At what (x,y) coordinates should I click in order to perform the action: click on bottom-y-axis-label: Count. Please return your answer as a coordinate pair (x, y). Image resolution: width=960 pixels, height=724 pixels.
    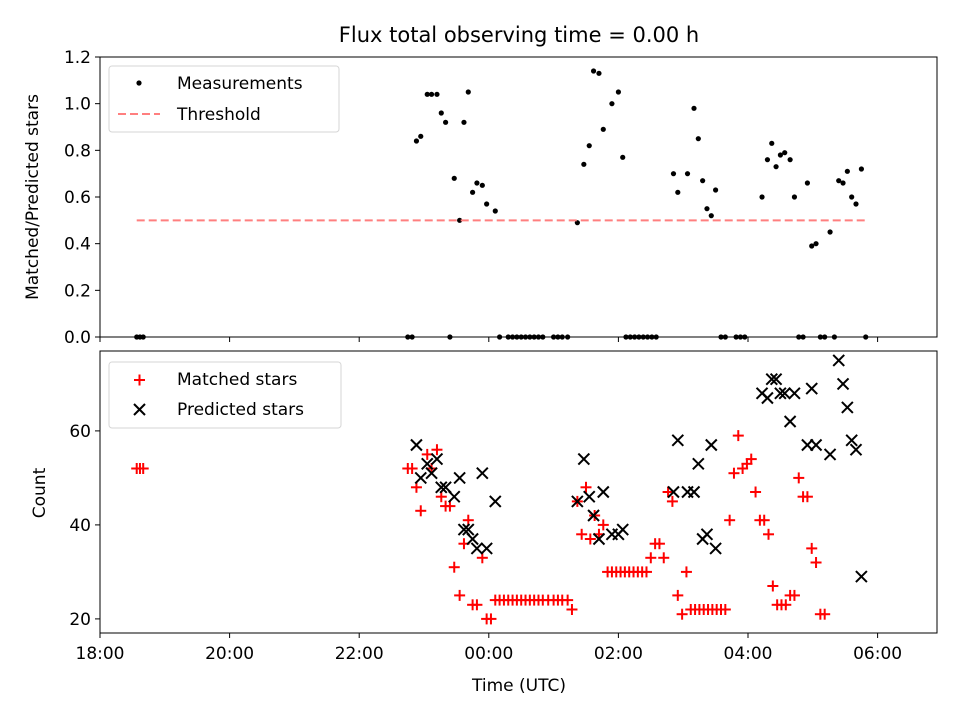
    Looking at the image, I should click on (40, 492).